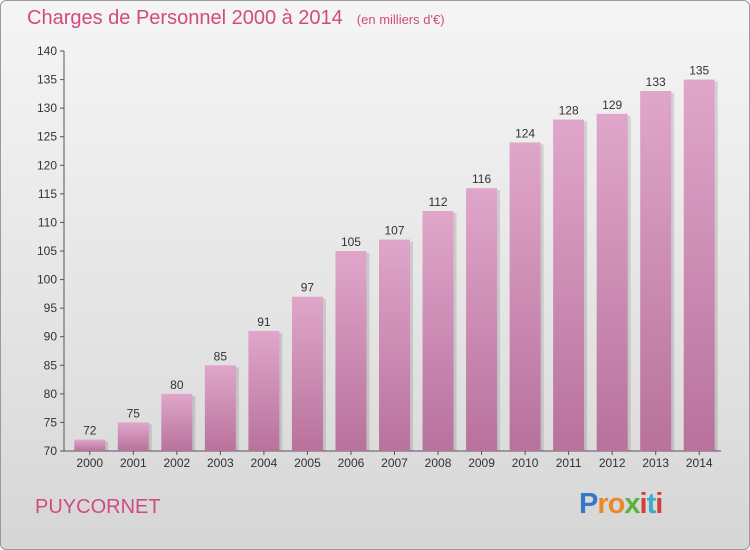 This screenshot has width=750, height=550. I want to click on x-tick-label: 2011, so click(569, 463).